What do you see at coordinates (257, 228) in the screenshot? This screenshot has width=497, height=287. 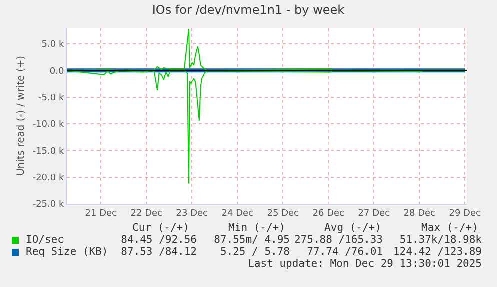 I see `text: Min (-/+)` at bounding box center [257, 228].